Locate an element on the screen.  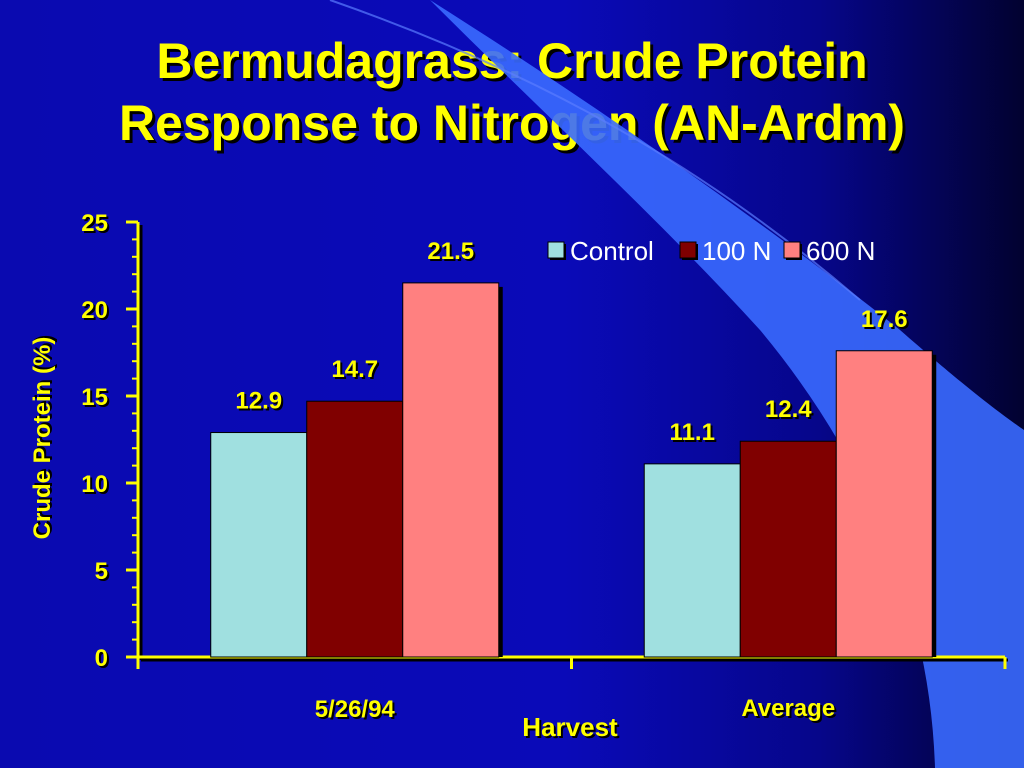
data-label: 12.912.9 is located at coordinates (259, 402).